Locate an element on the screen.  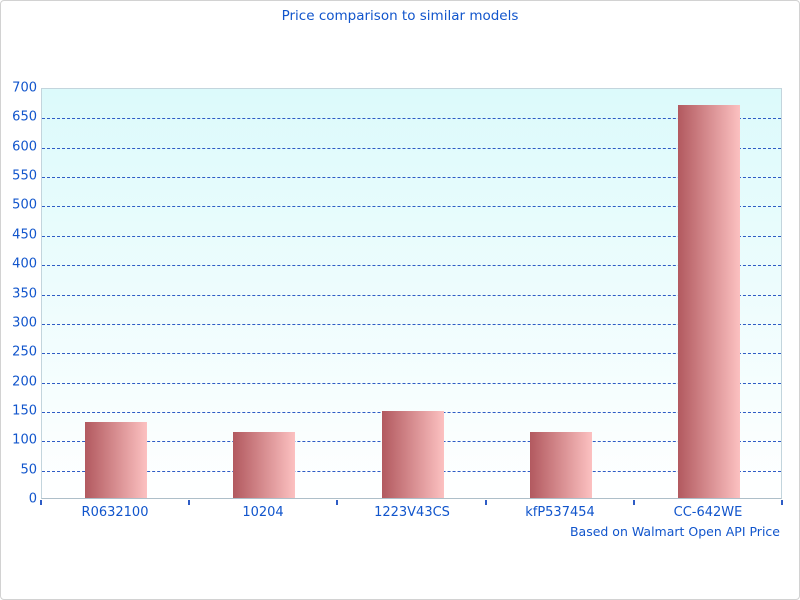
y-axis-label-250: 250 is located at coordinates (24, 352).